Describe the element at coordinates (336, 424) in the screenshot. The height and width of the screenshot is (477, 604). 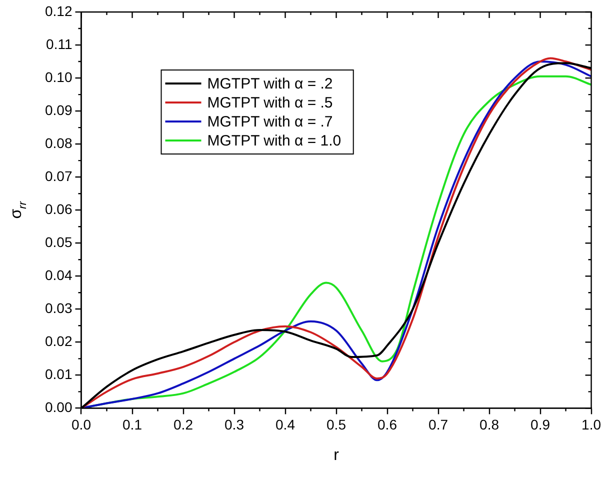
I see `x-tick-label: 0.5` at that location.